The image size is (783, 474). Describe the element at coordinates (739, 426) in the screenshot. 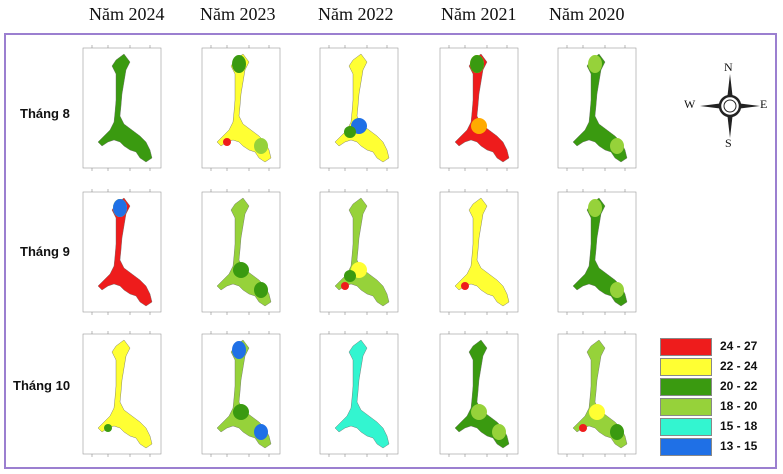

I see `legend-label: 15 - 18` at that location.